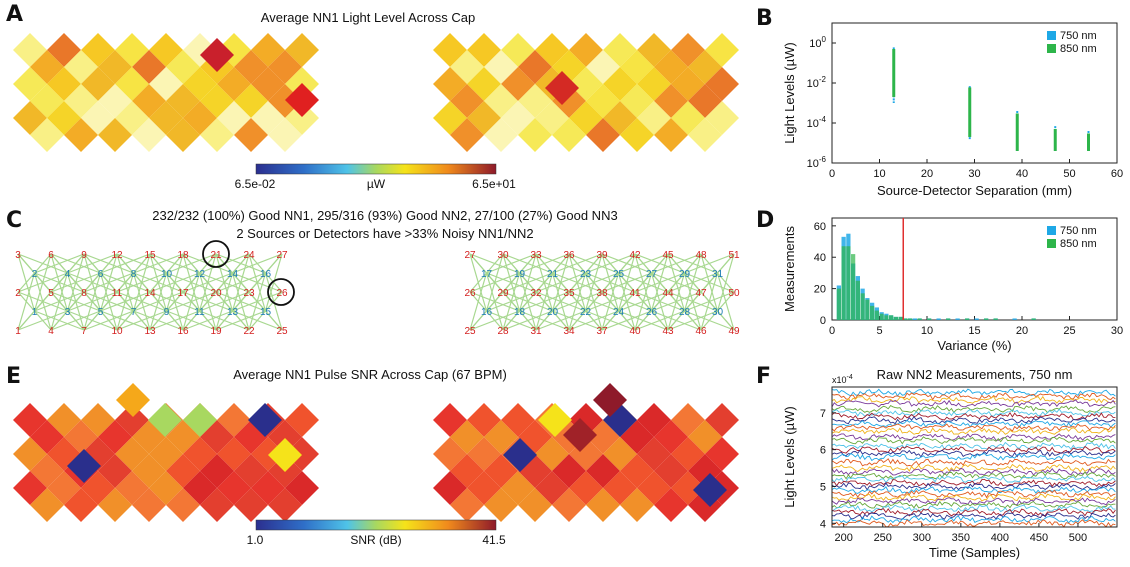 The image size is (1130, 567). I want to click on detector-label: 11, so click(199, 312).